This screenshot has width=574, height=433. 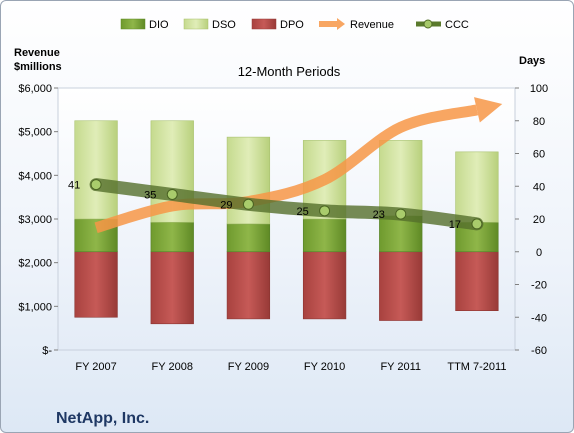 What do you see at coordinates (488, 110) in the screenshot?
I see `revenue-arrowhead` at bounding box center [488, 110].